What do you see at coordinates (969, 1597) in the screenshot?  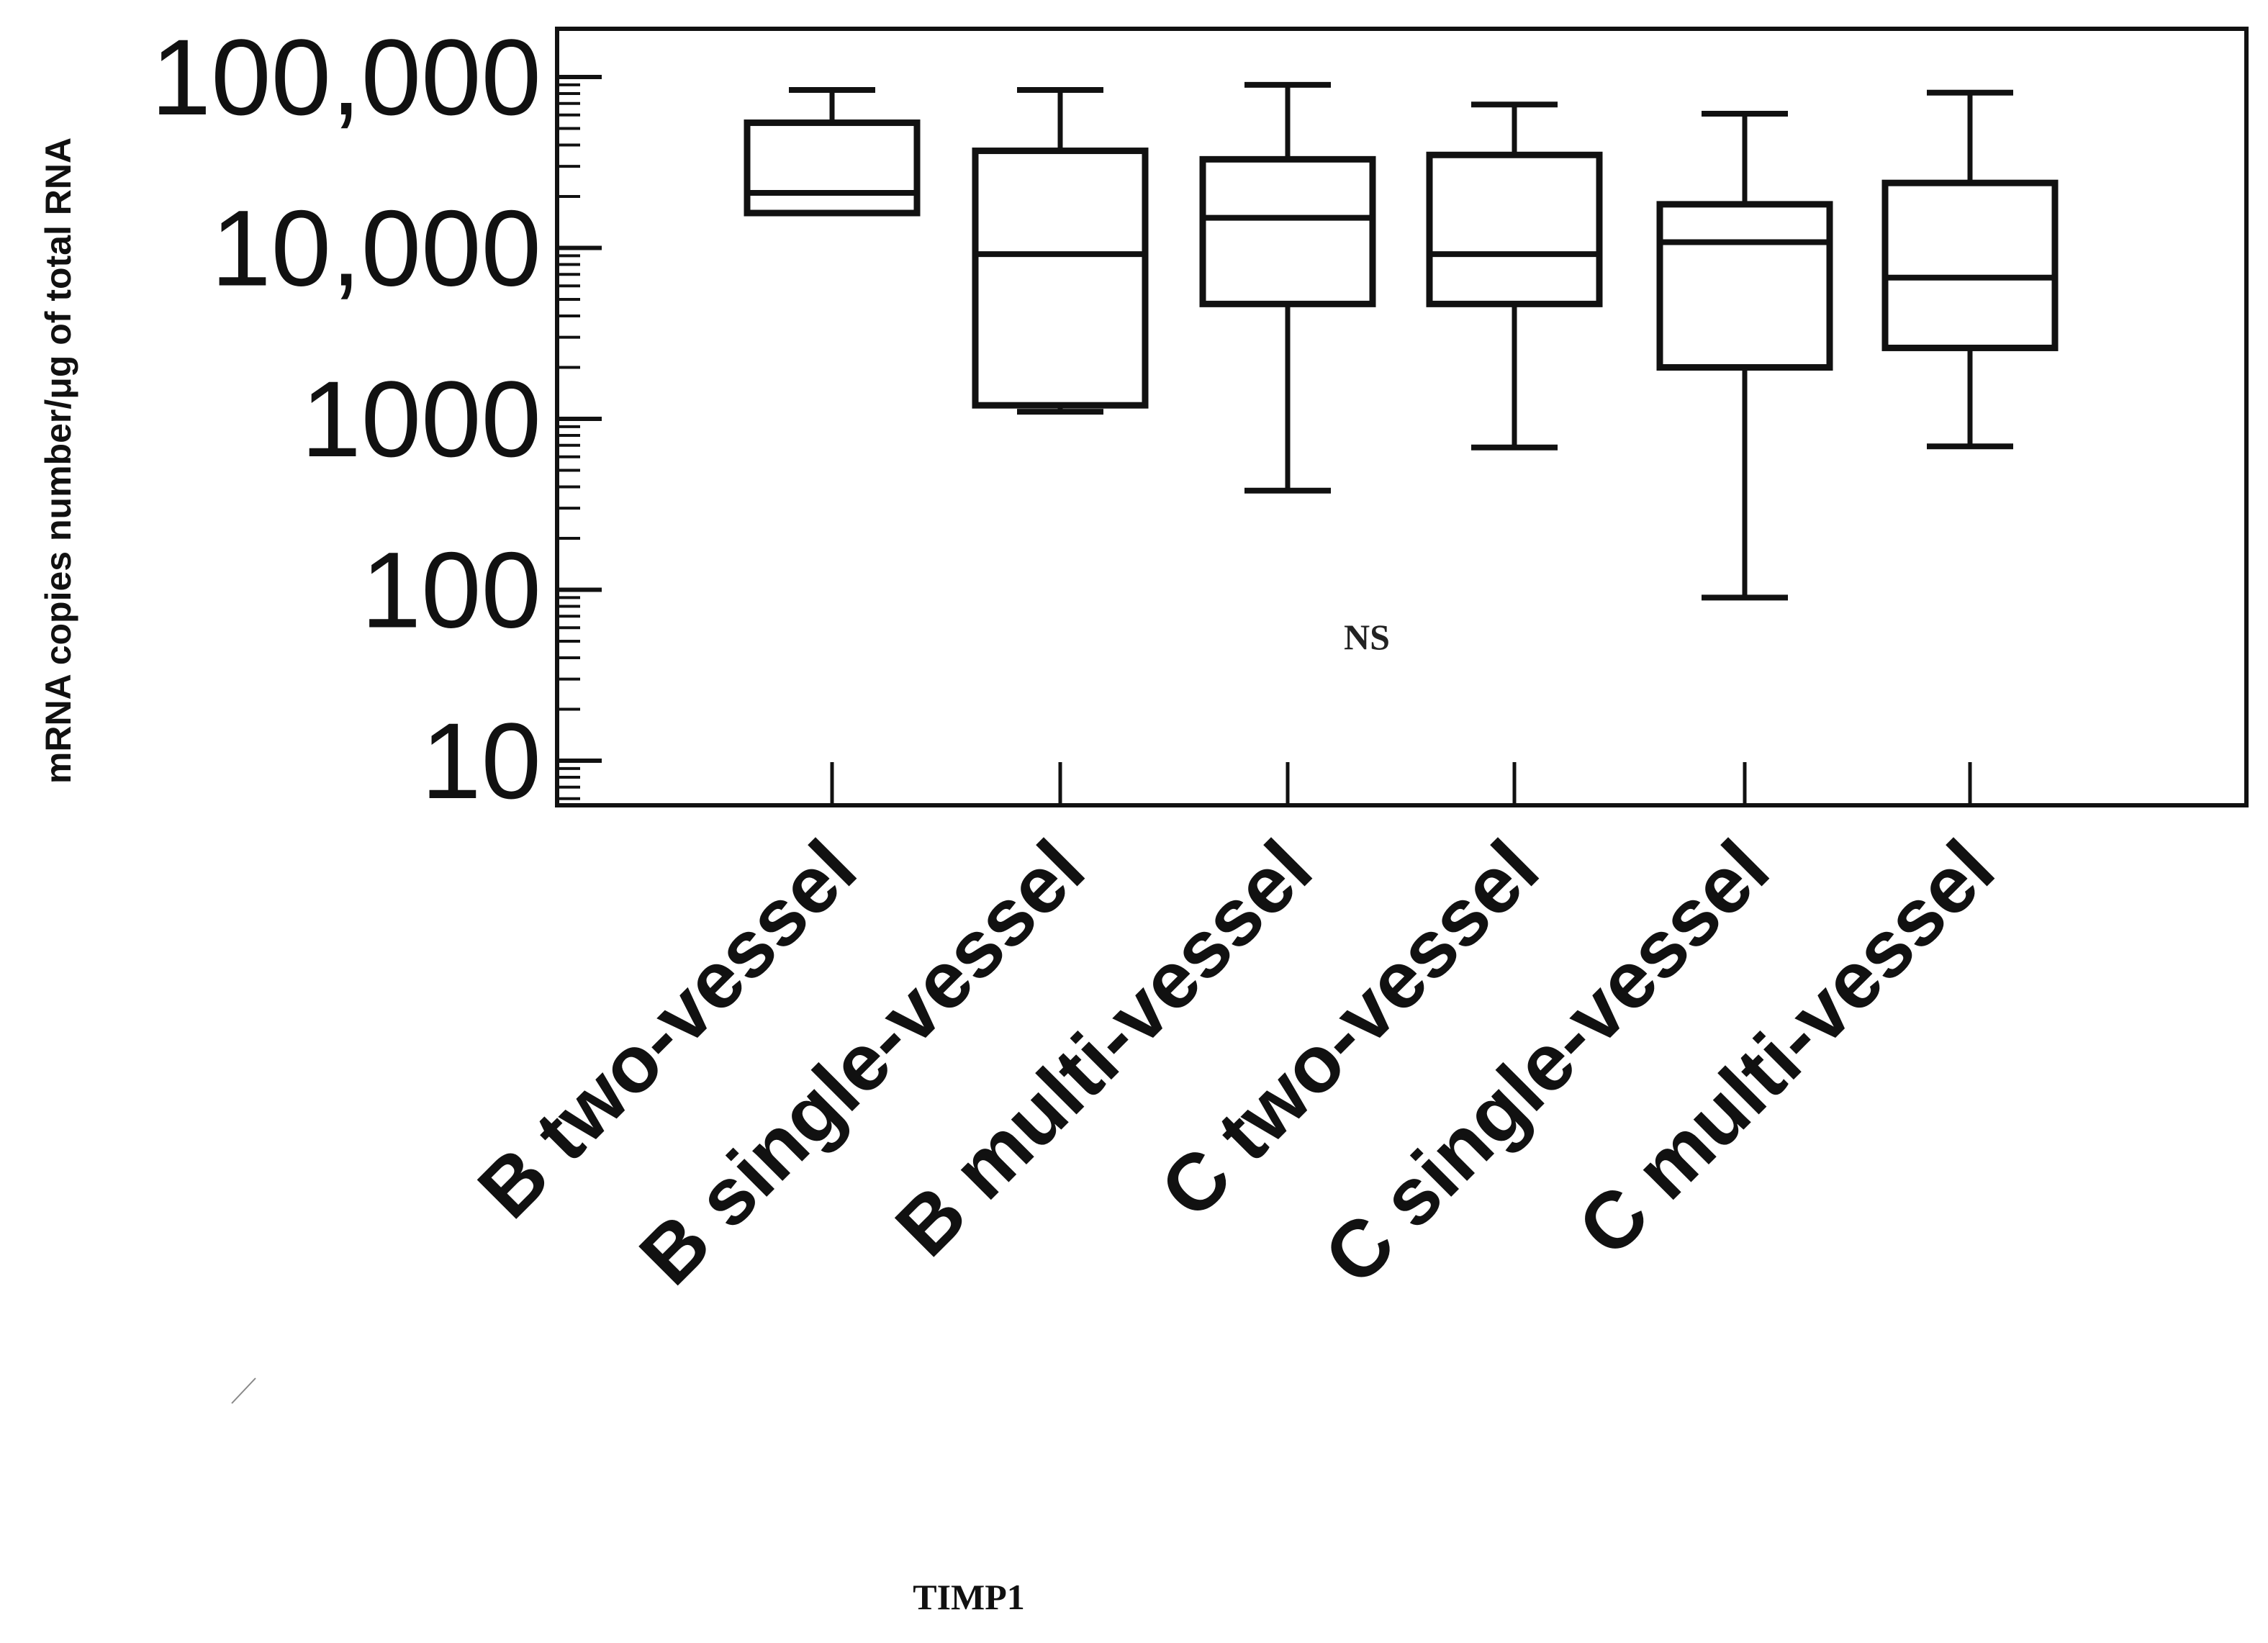 I see `gene-label: TIMP1` at bounding box center [969, 1597].